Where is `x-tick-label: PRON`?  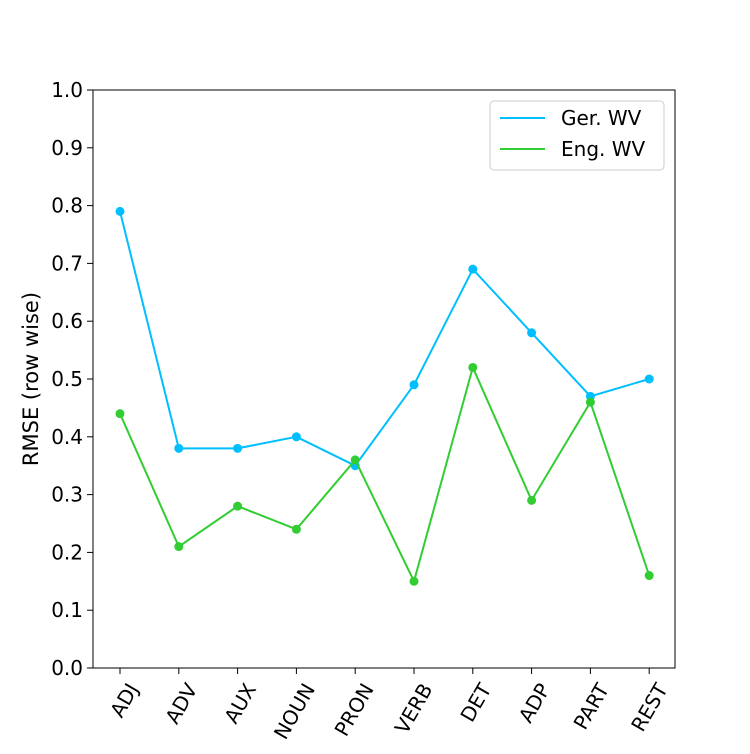 x-tick-label: PRON is located at coordinates (354, 709).